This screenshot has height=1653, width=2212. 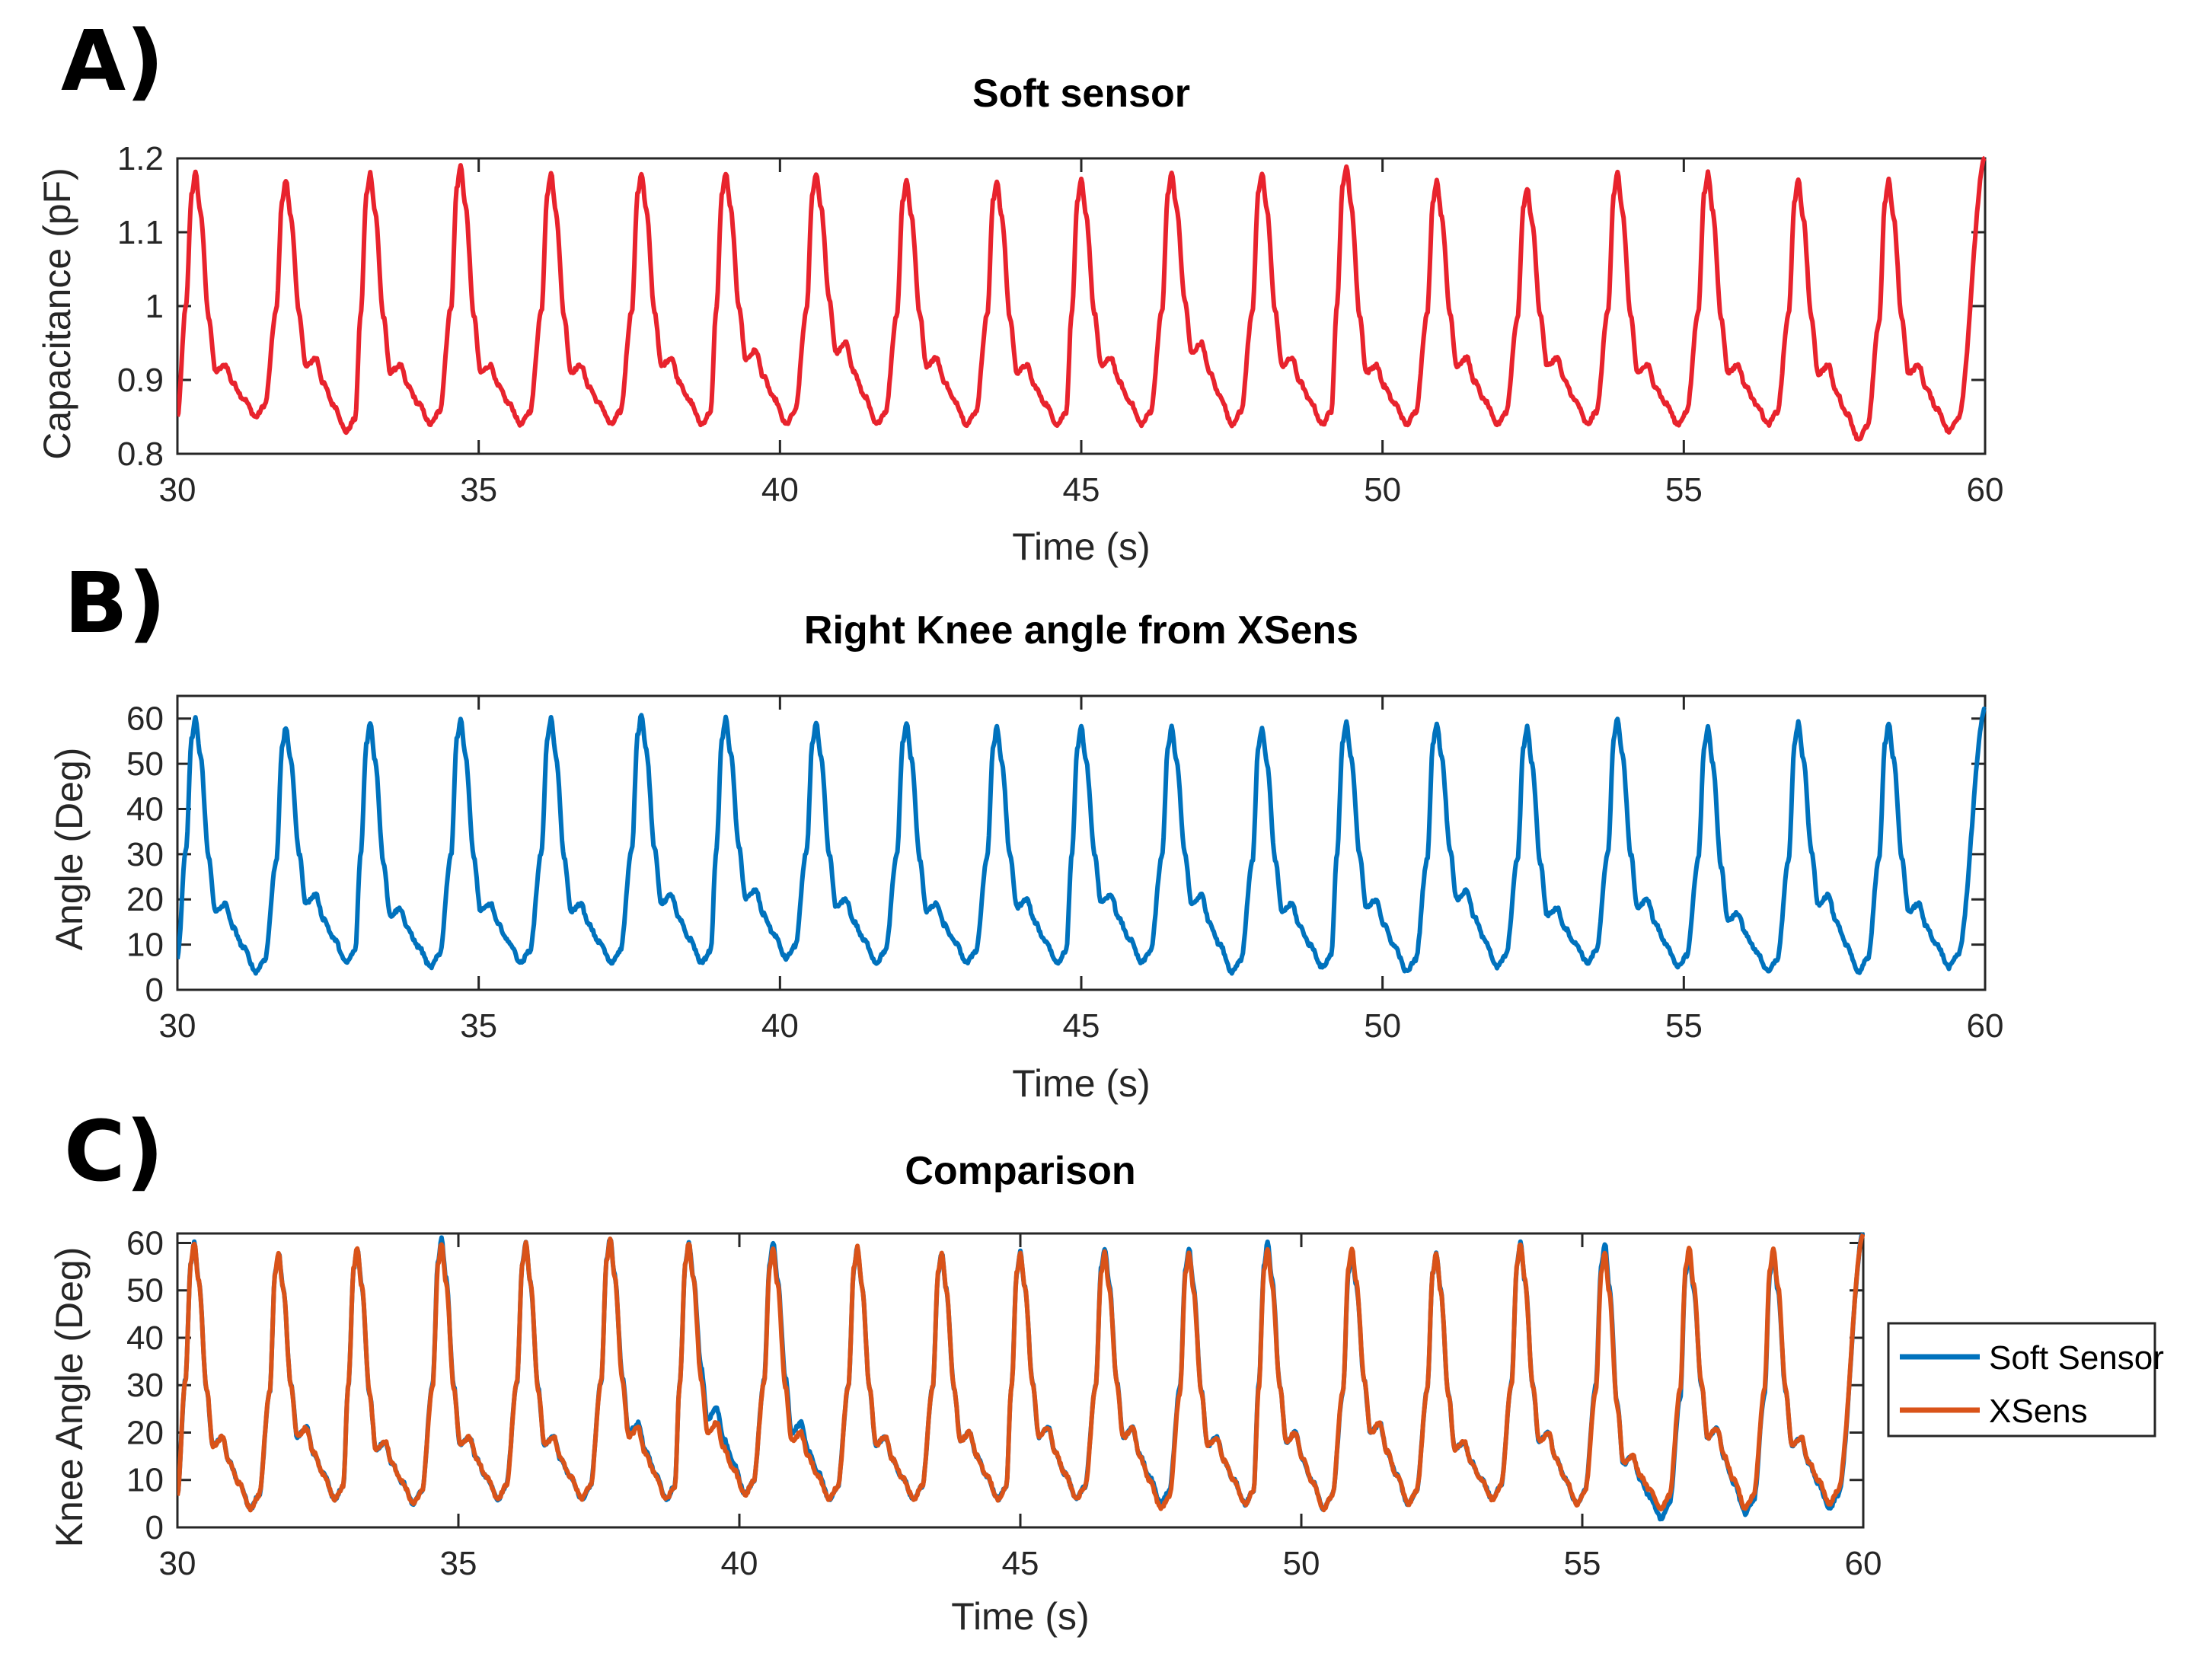 I want to click on panel-label-c: C), so click(x=114, y=1151).